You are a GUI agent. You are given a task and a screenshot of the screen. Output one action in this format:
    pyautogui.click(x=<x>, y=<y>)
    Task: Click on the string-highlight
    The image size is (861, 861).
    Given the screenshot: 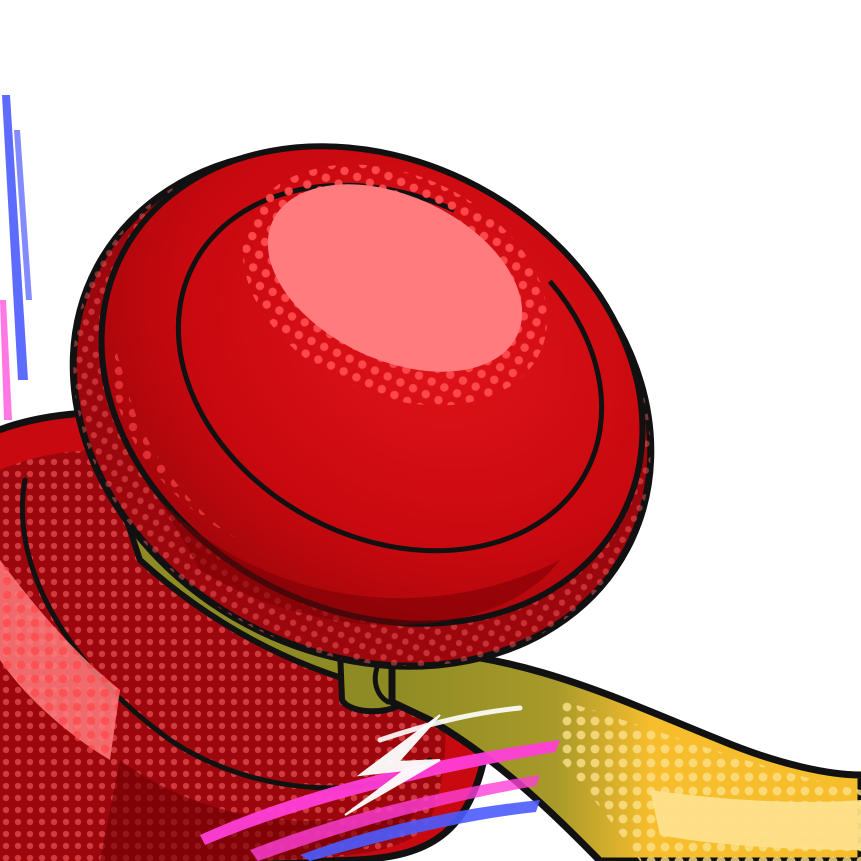 What is the action you would take?
    pyautogui.click(x=755, y=820)
    